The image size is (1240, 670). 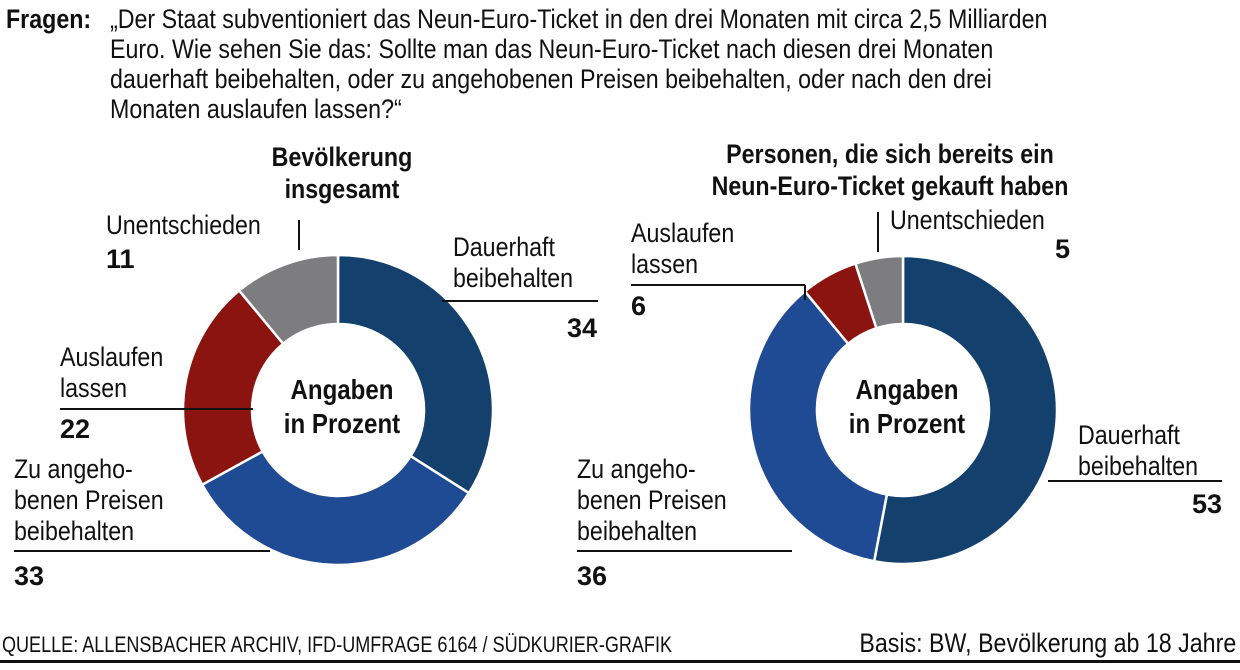 I want to click on slice-value-dauerhaft: 34, so click(x=582, y=328).